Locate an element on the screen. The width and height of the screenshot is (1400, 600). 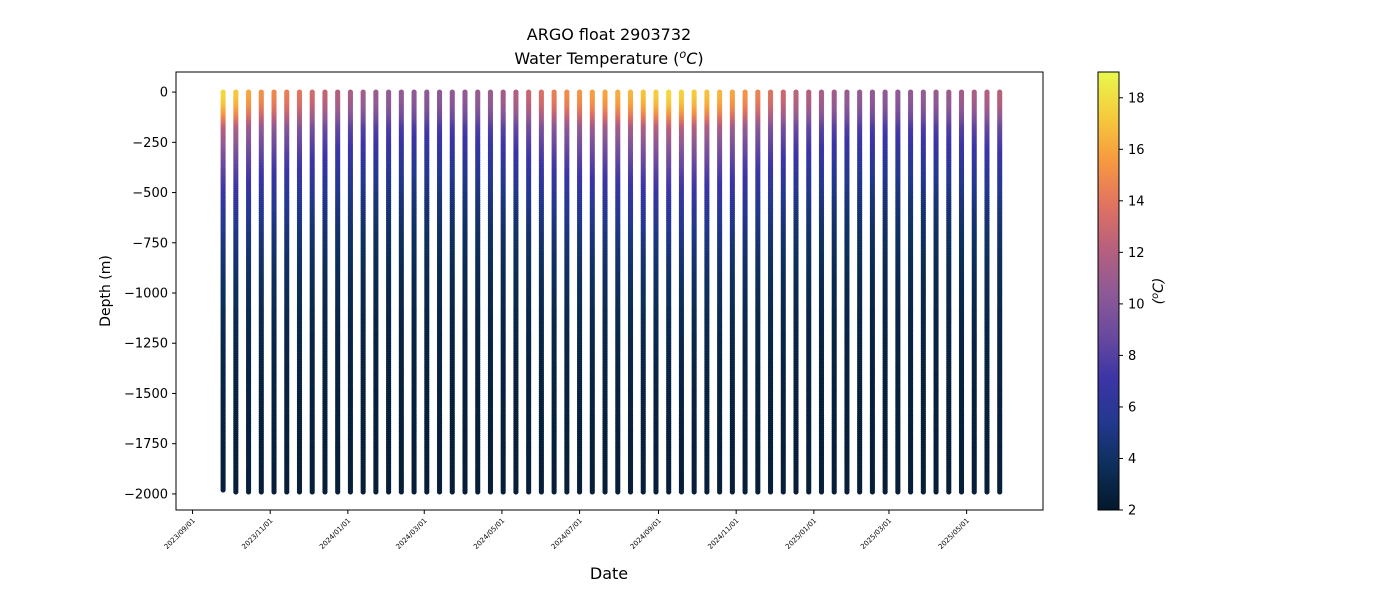
chart-subtitle-unit: oC is located at coordinates (688, 58).